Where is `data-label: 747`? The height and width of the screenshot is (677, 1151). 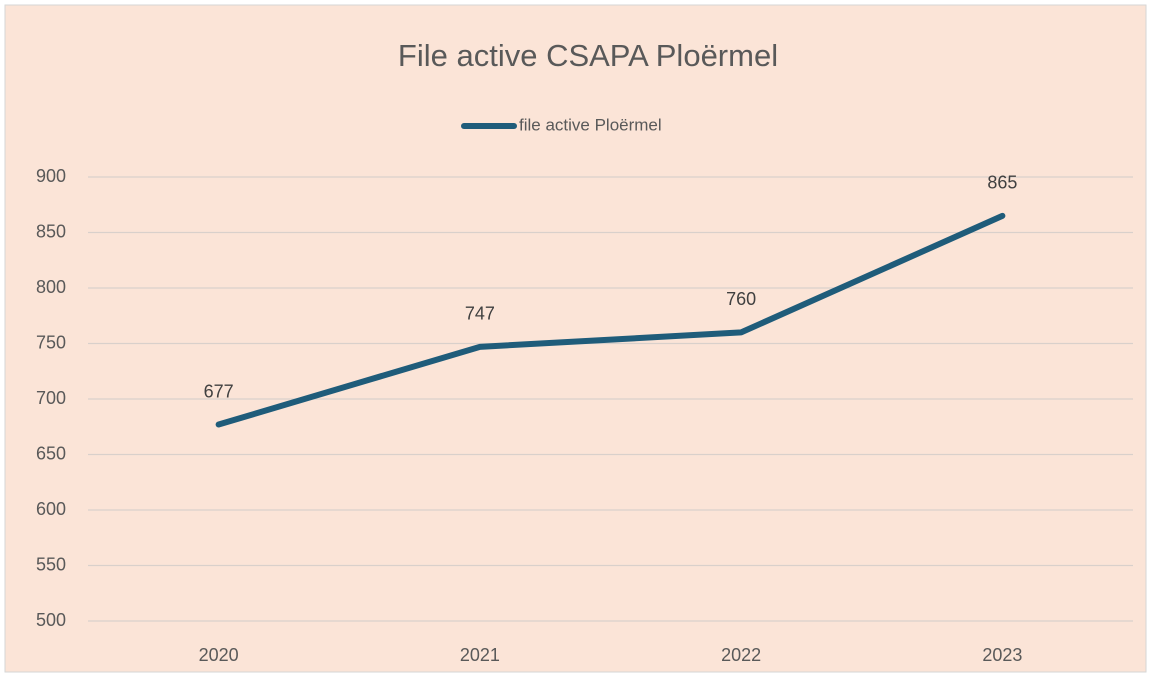 data-label: 747 is located at coordinates (480, 314).